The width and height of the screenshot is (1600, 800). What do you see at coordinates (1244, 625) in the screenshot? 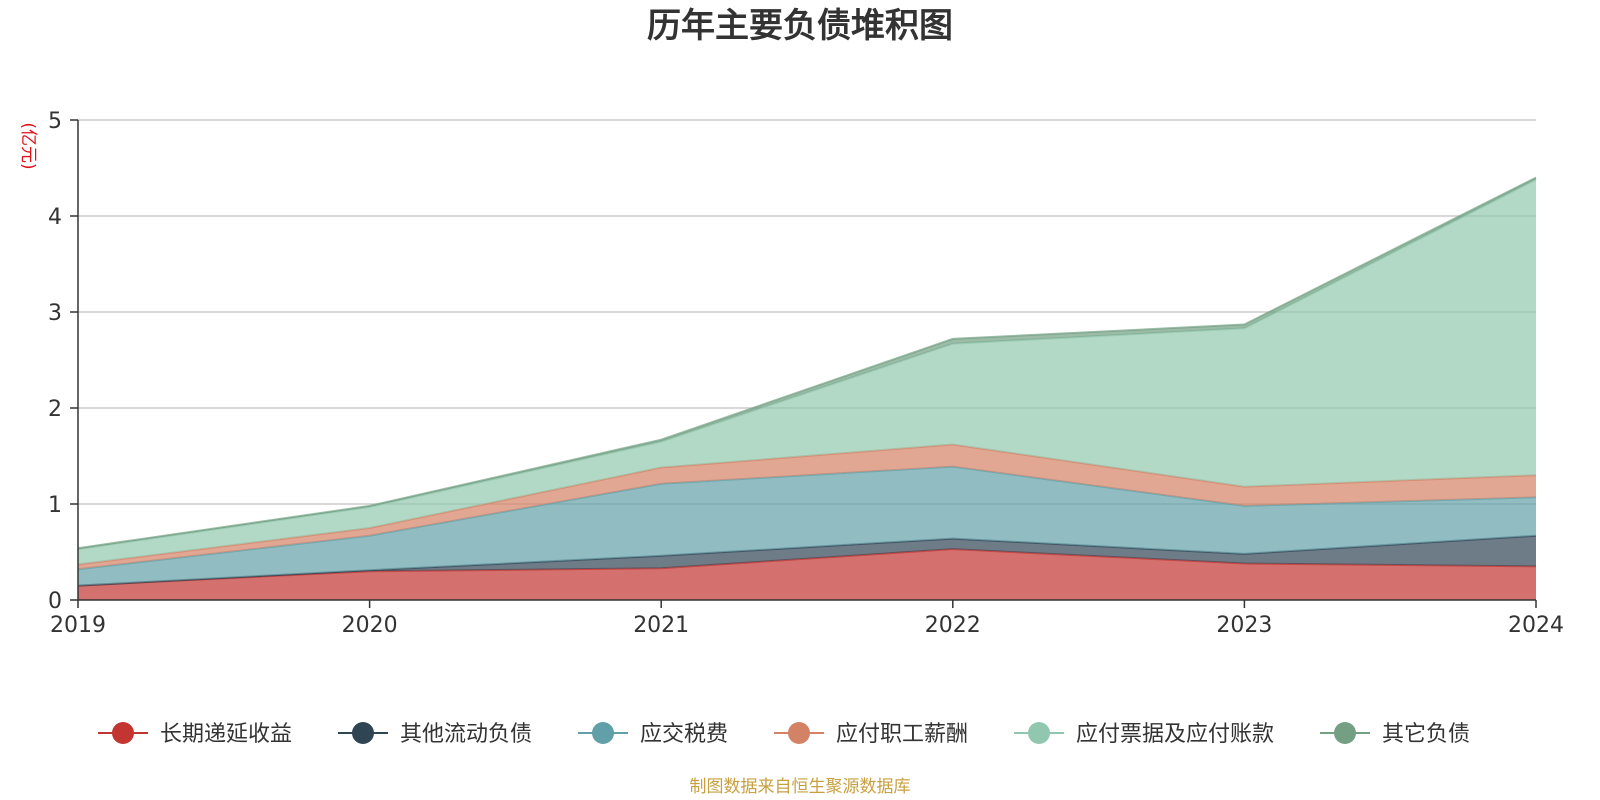
I see `x-tick-label: 2023` at bounding box center [1244, 625].